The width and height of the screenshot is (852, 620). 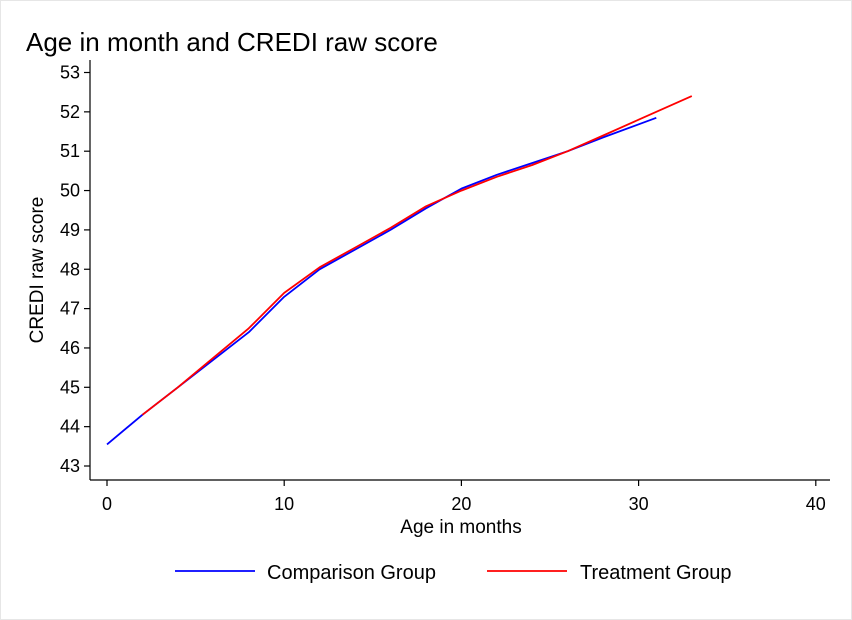 I want to click on x-tick-label: 0, so click(x=107, y=504).